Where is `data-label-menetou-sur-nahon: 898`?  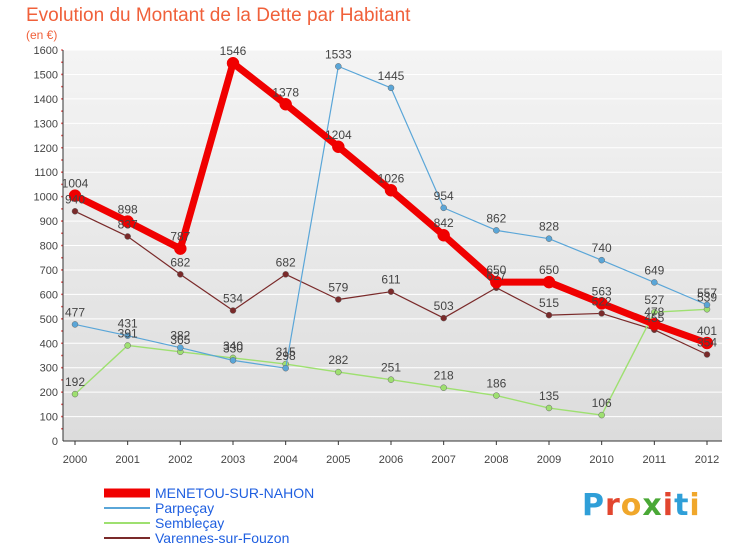
data-label-menetou-sur-nahon: 898 is located at coordinates (128, 210).